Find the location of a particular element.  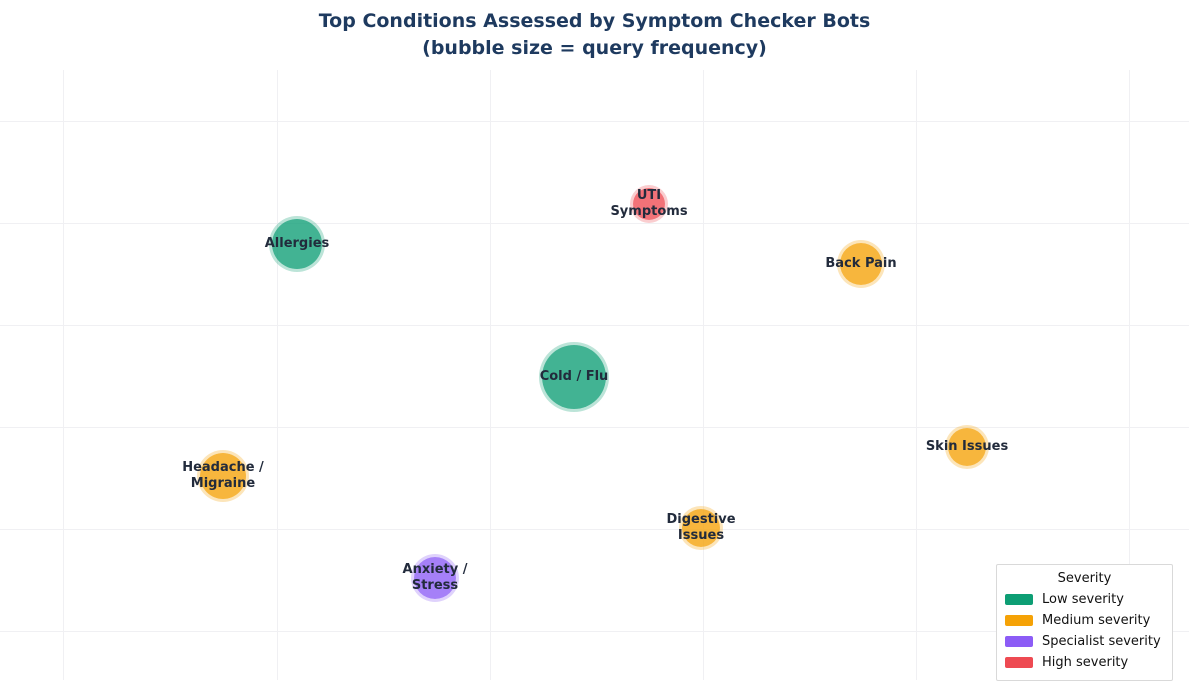

legend-item-low: Low severity is located at coordinates (1084, 599).